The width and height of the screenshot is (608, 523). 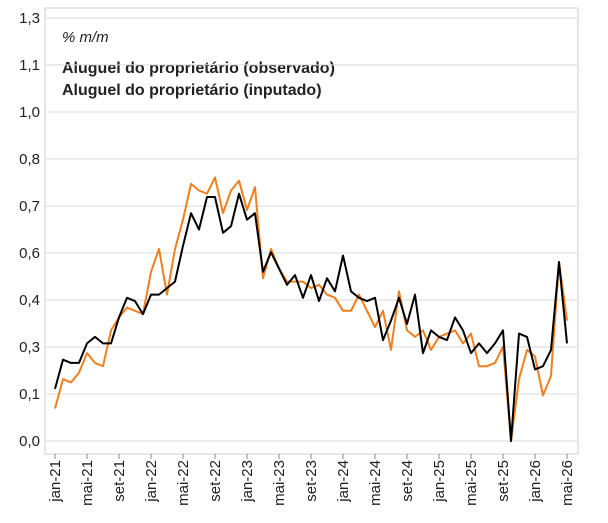 What do you see at coordinates (535, 481) in the screenshot?
I see `x-tick-label: jan-26` at bounding box center [535, 481].